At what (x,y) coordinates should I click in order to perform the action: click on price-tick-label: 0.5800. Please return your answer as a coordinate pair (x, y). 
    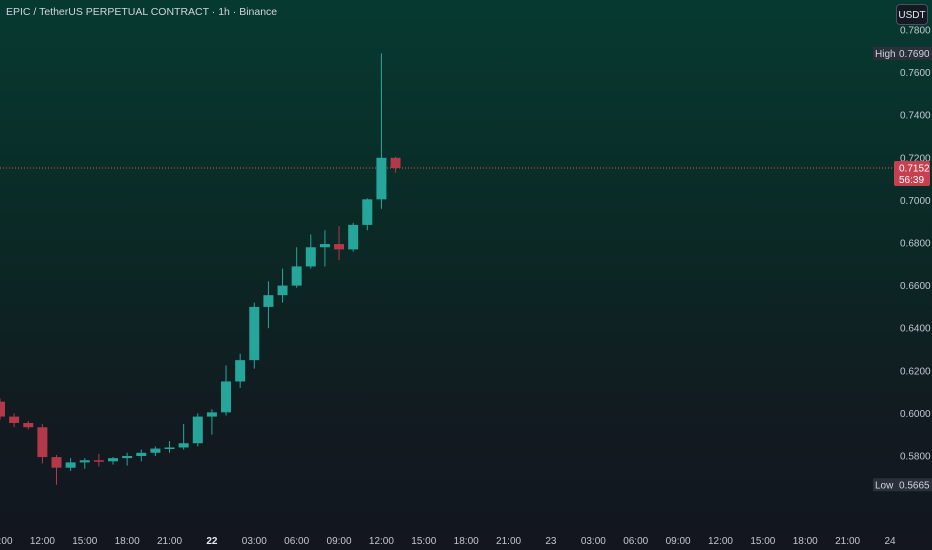
    Looking at the image, I should click on (915, 457).